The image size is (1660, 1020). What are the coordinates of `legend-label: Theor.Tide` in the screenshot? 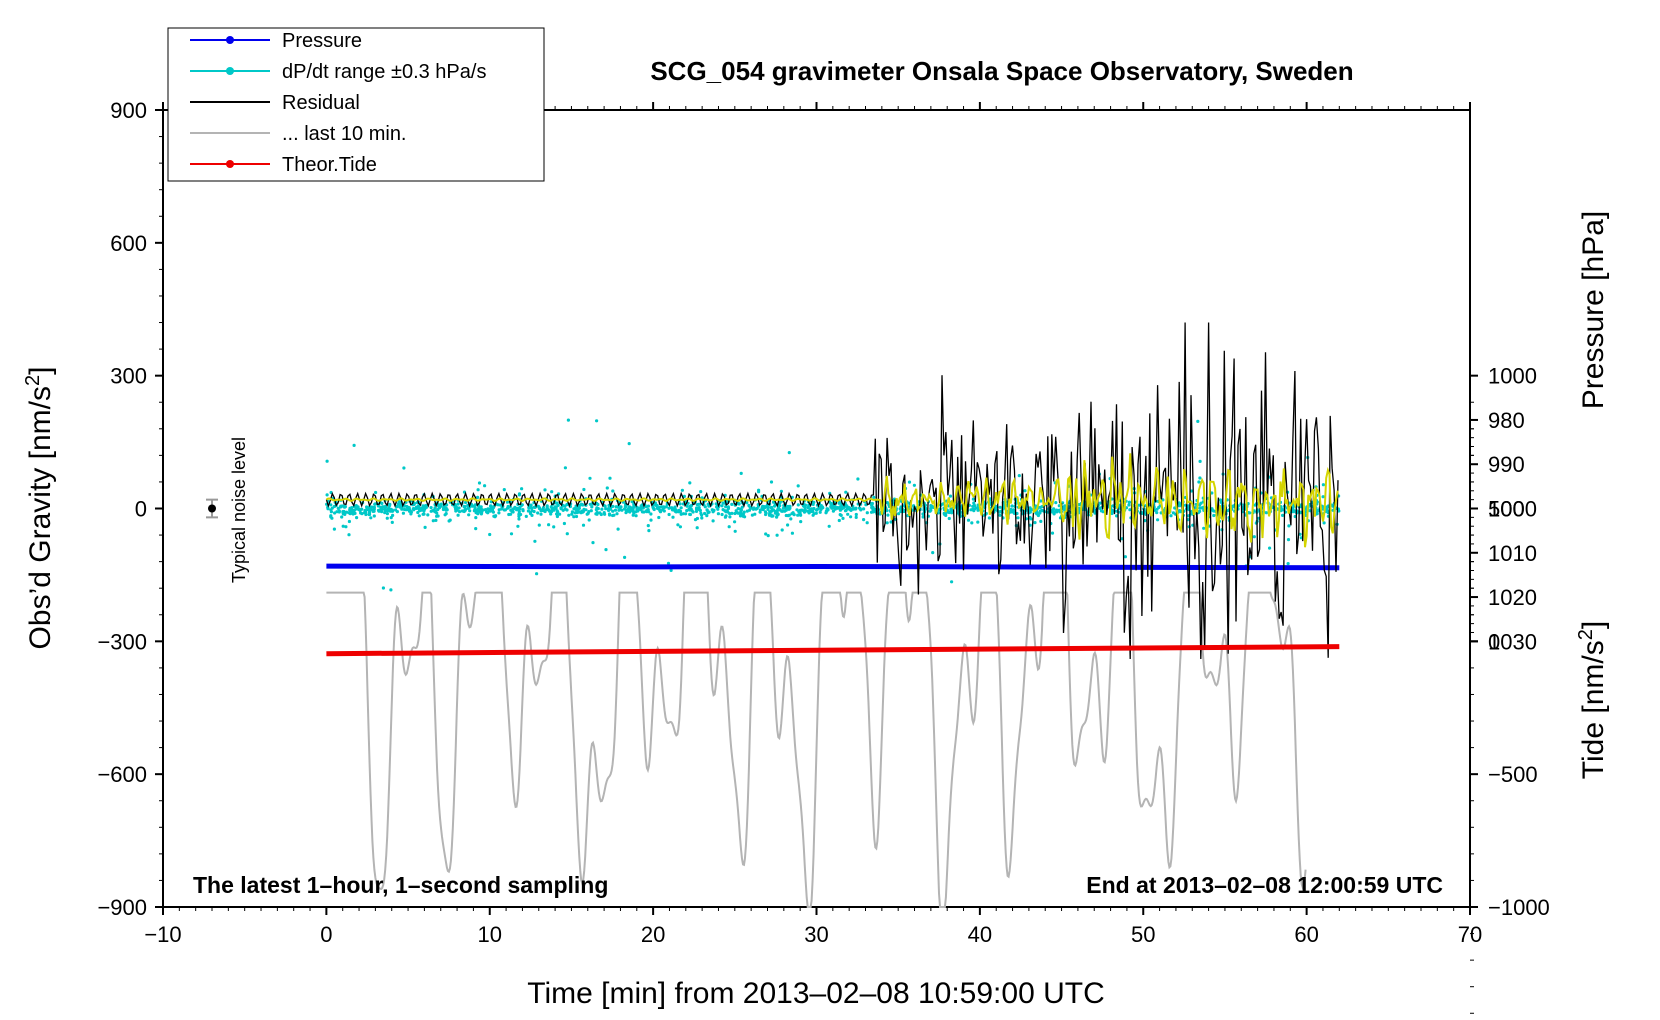 It's located at (329, 165).